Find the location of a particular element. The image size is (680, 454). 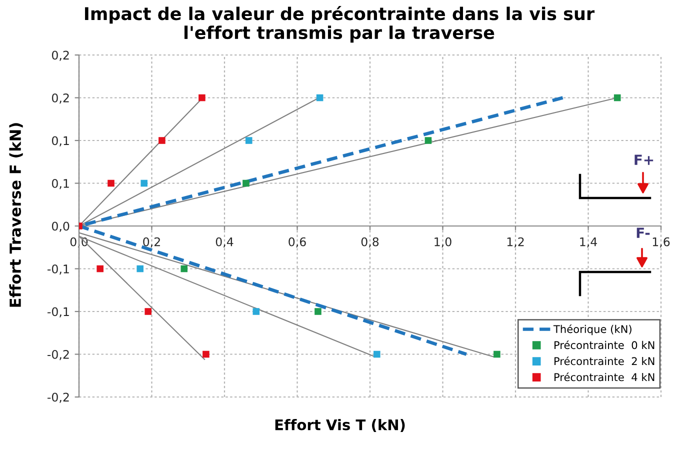

legend-label: Précontrainte 4 kN is located at coordinates (604, 377).